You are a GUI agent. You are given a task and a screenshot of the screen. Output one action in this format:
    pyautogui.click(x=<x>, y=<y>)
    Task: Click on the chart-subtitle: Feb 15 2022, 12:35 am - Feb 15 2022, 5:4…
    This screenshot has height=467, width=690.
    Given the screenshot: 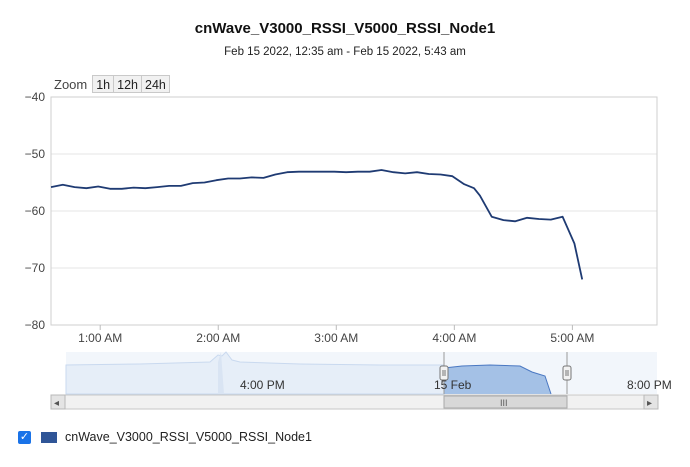 What is the action you would take?
    pyautogui.click(x=345, y=52)
    